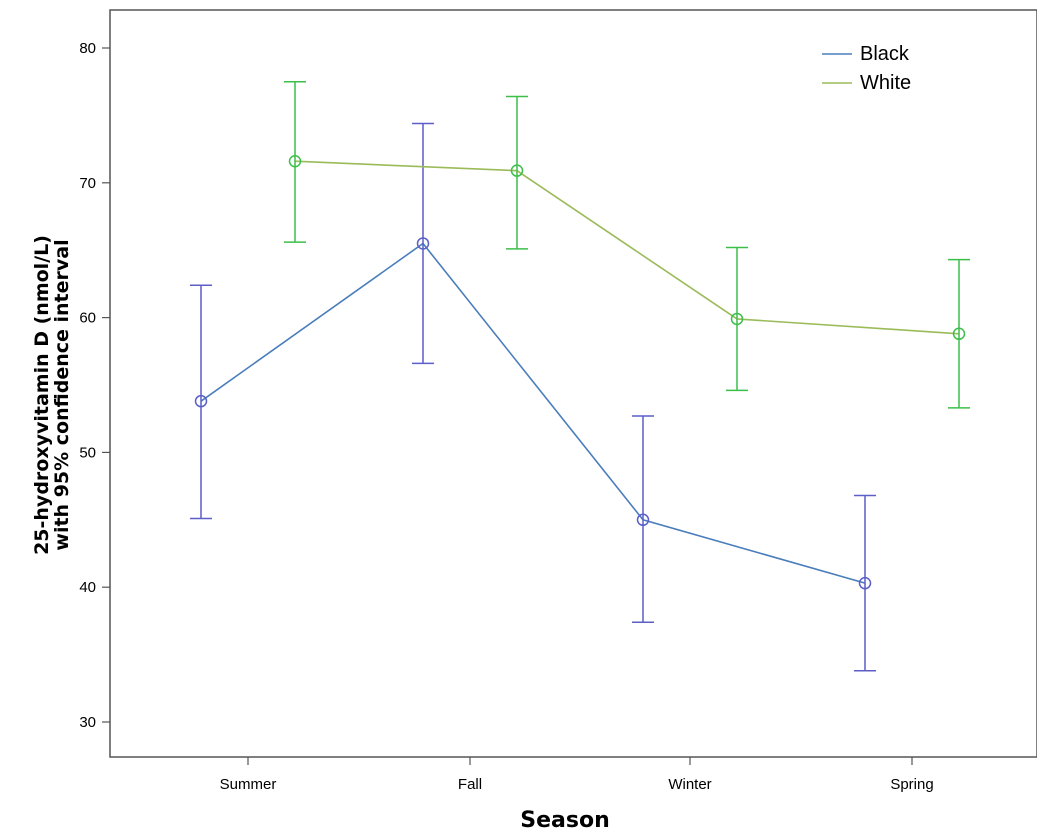 Image resolution: width=1037 pixels, height=837 pixels. What do you see at coordinates (62, 394) in the screenshot?
I see `y-axis-title-line2: with 95% confidence interval` at bounding box center [62, 394].